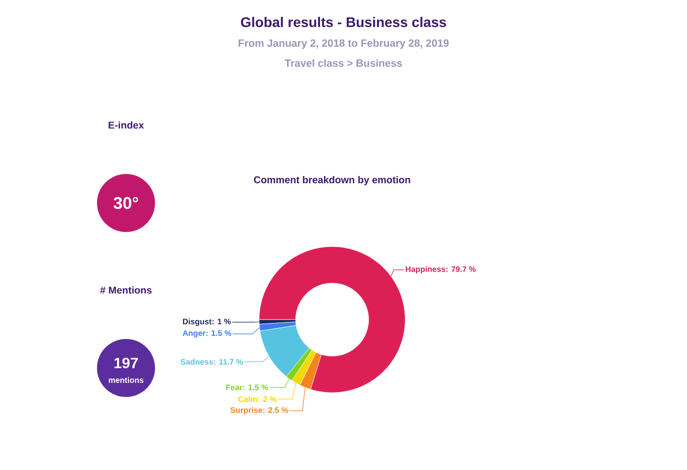 The height and width of the screenshot is (470, 687). Describe the element at coordinates (343, 22) in the screenshot. I see `text: Global results - Business class` at that location.